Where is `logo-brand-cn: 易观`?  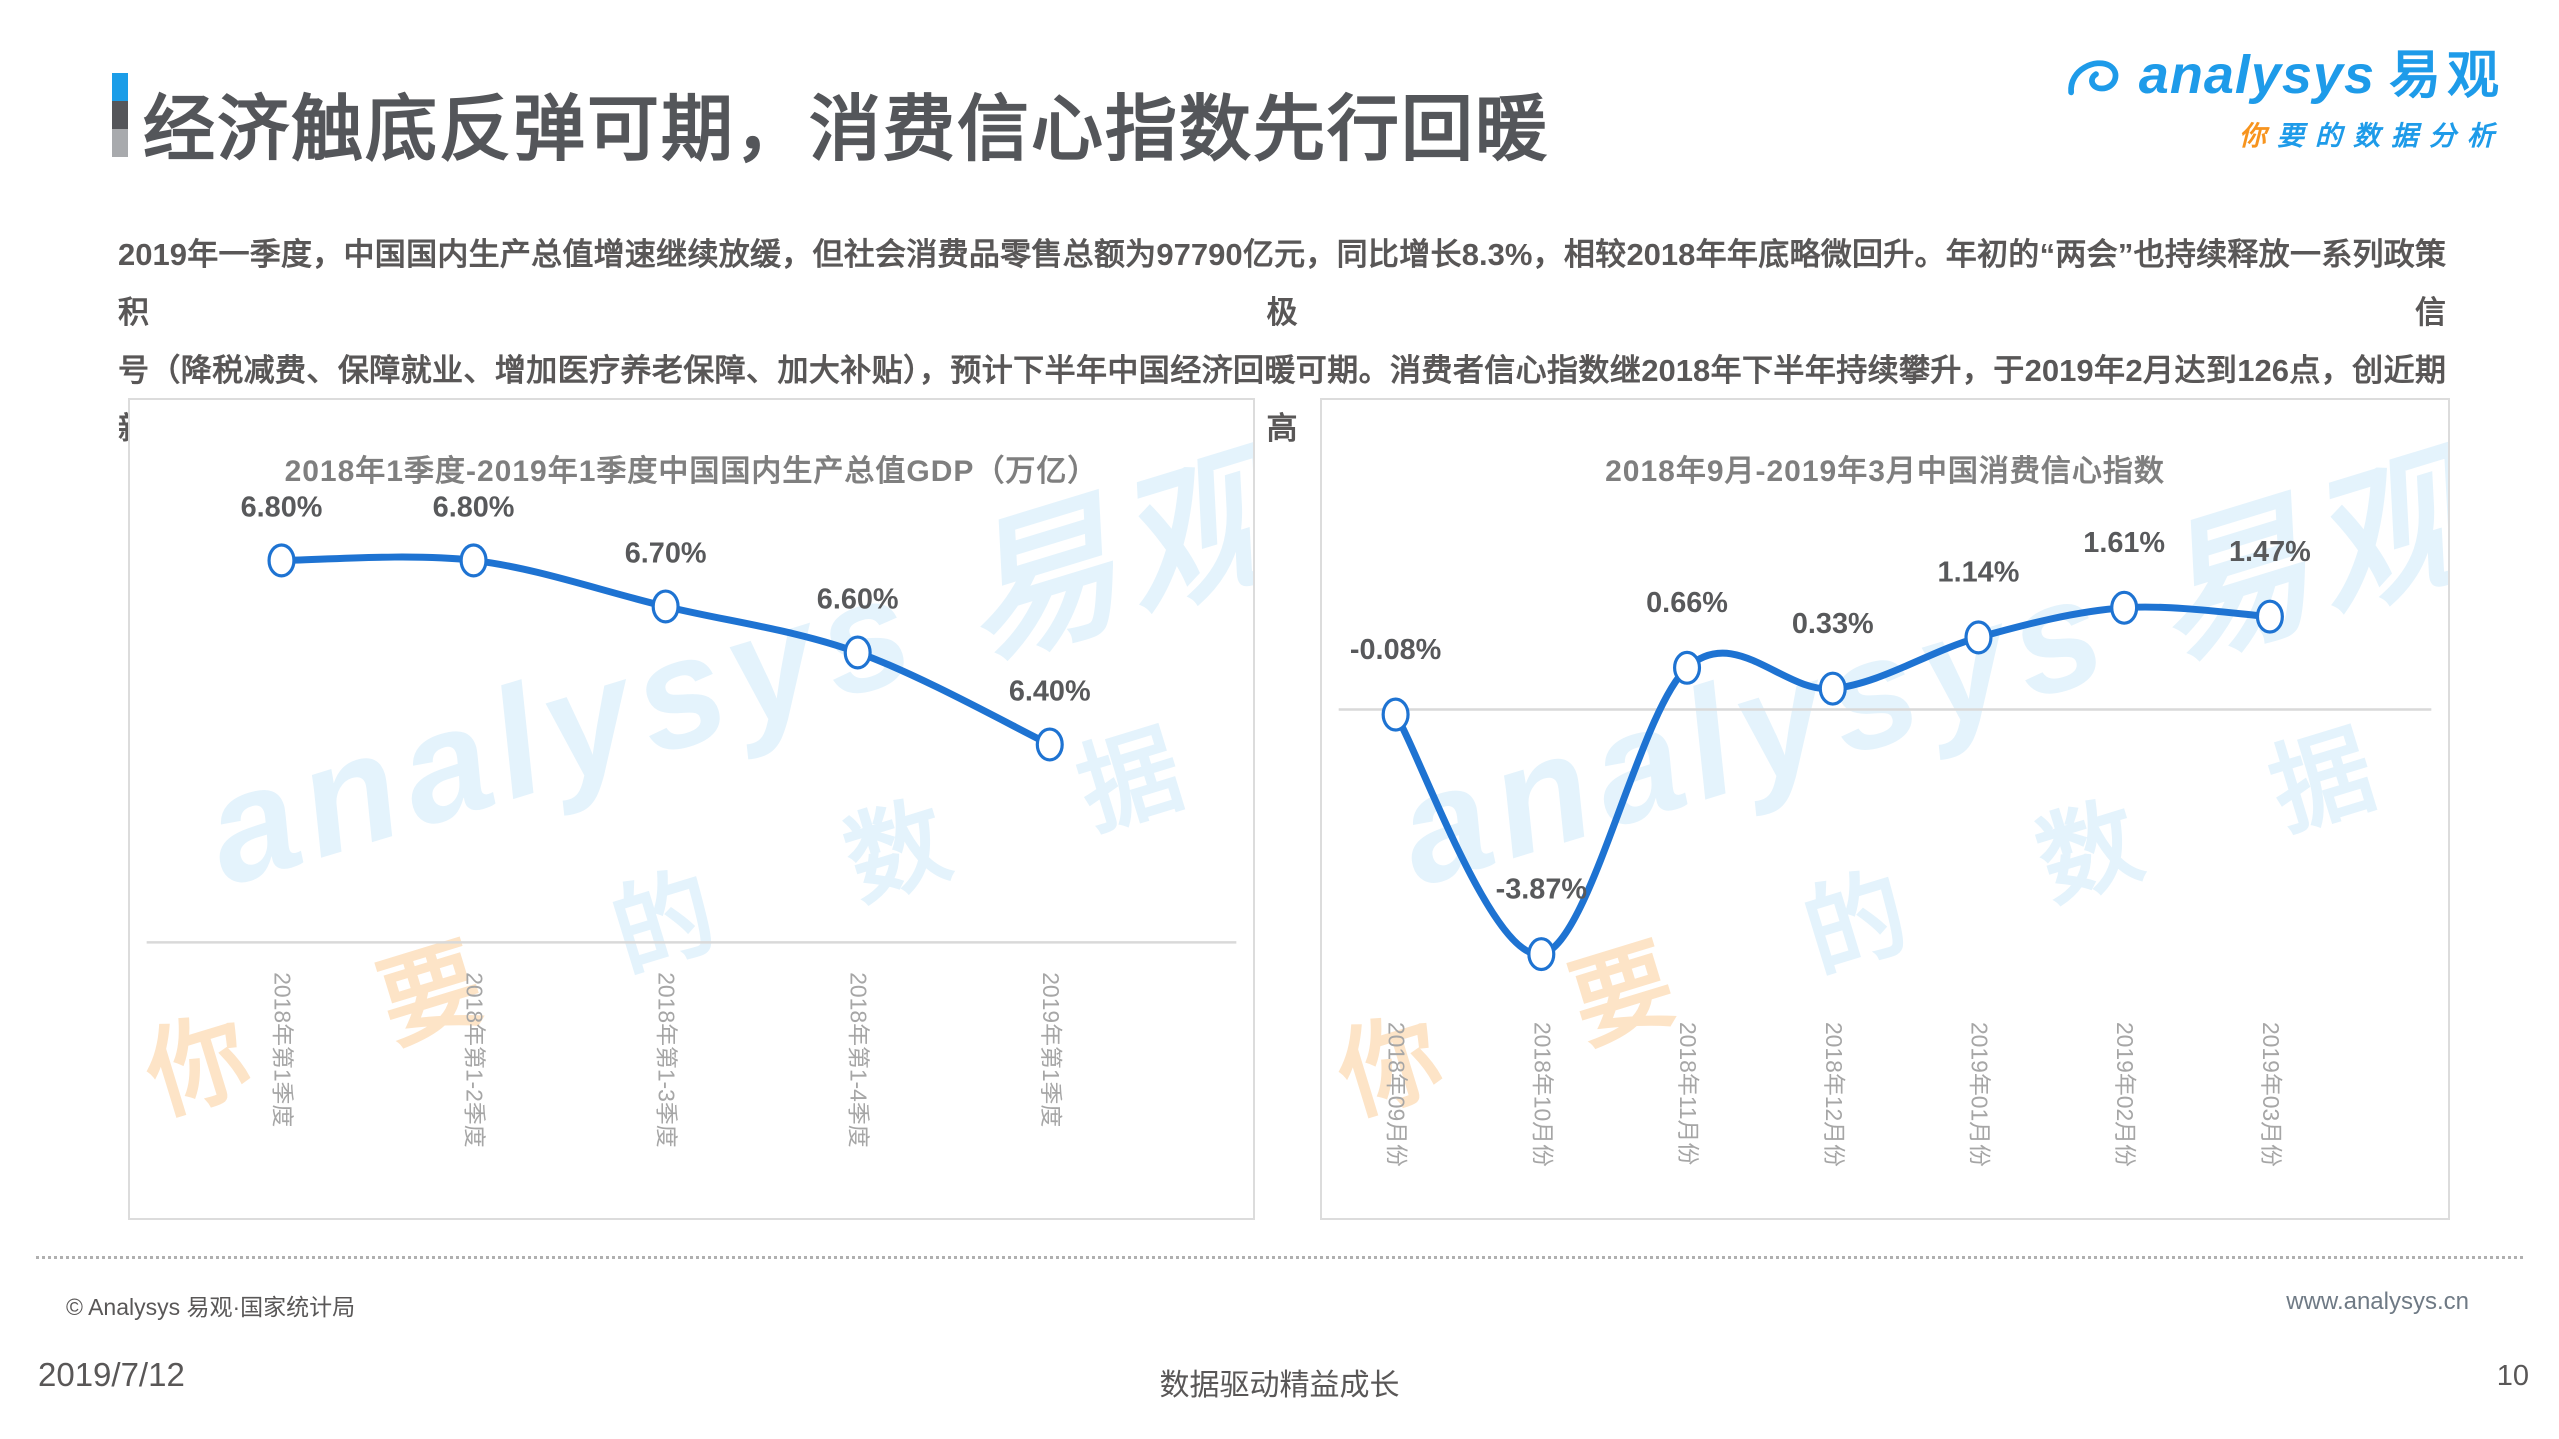 logo-brand-cn: 易观 is located at coordinates (2446, 76).